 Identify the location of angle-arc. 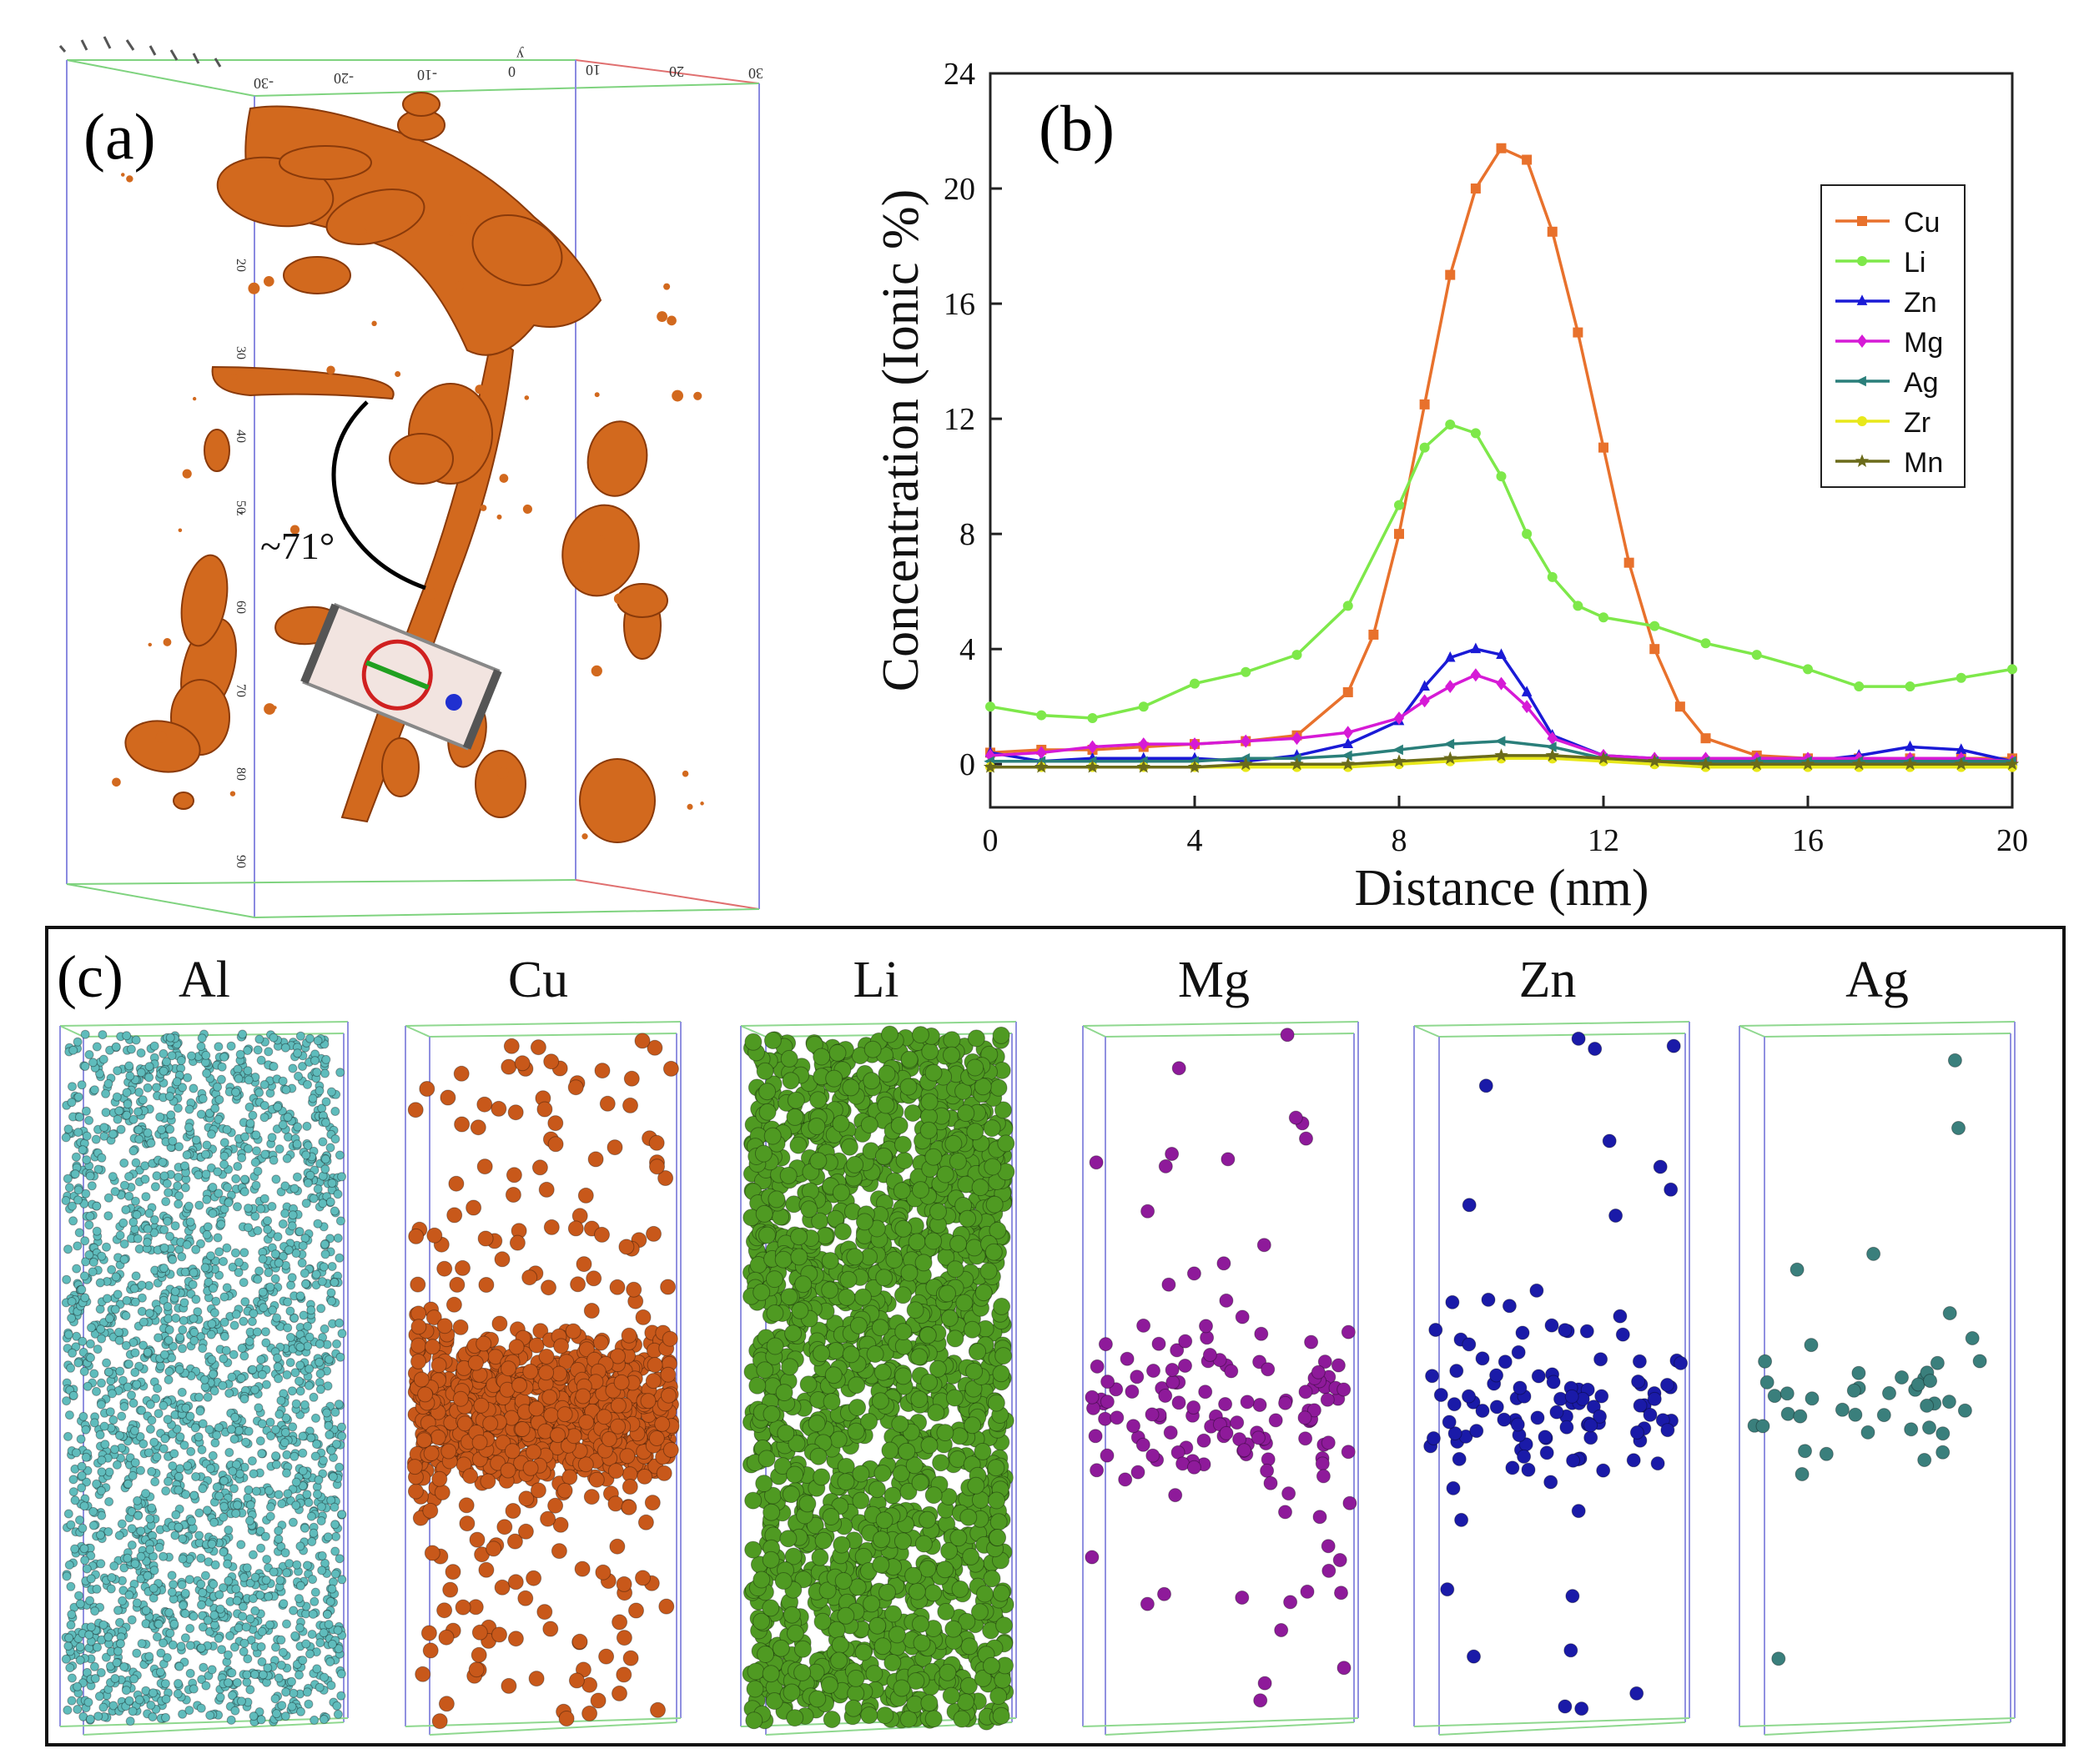
(379, 495).